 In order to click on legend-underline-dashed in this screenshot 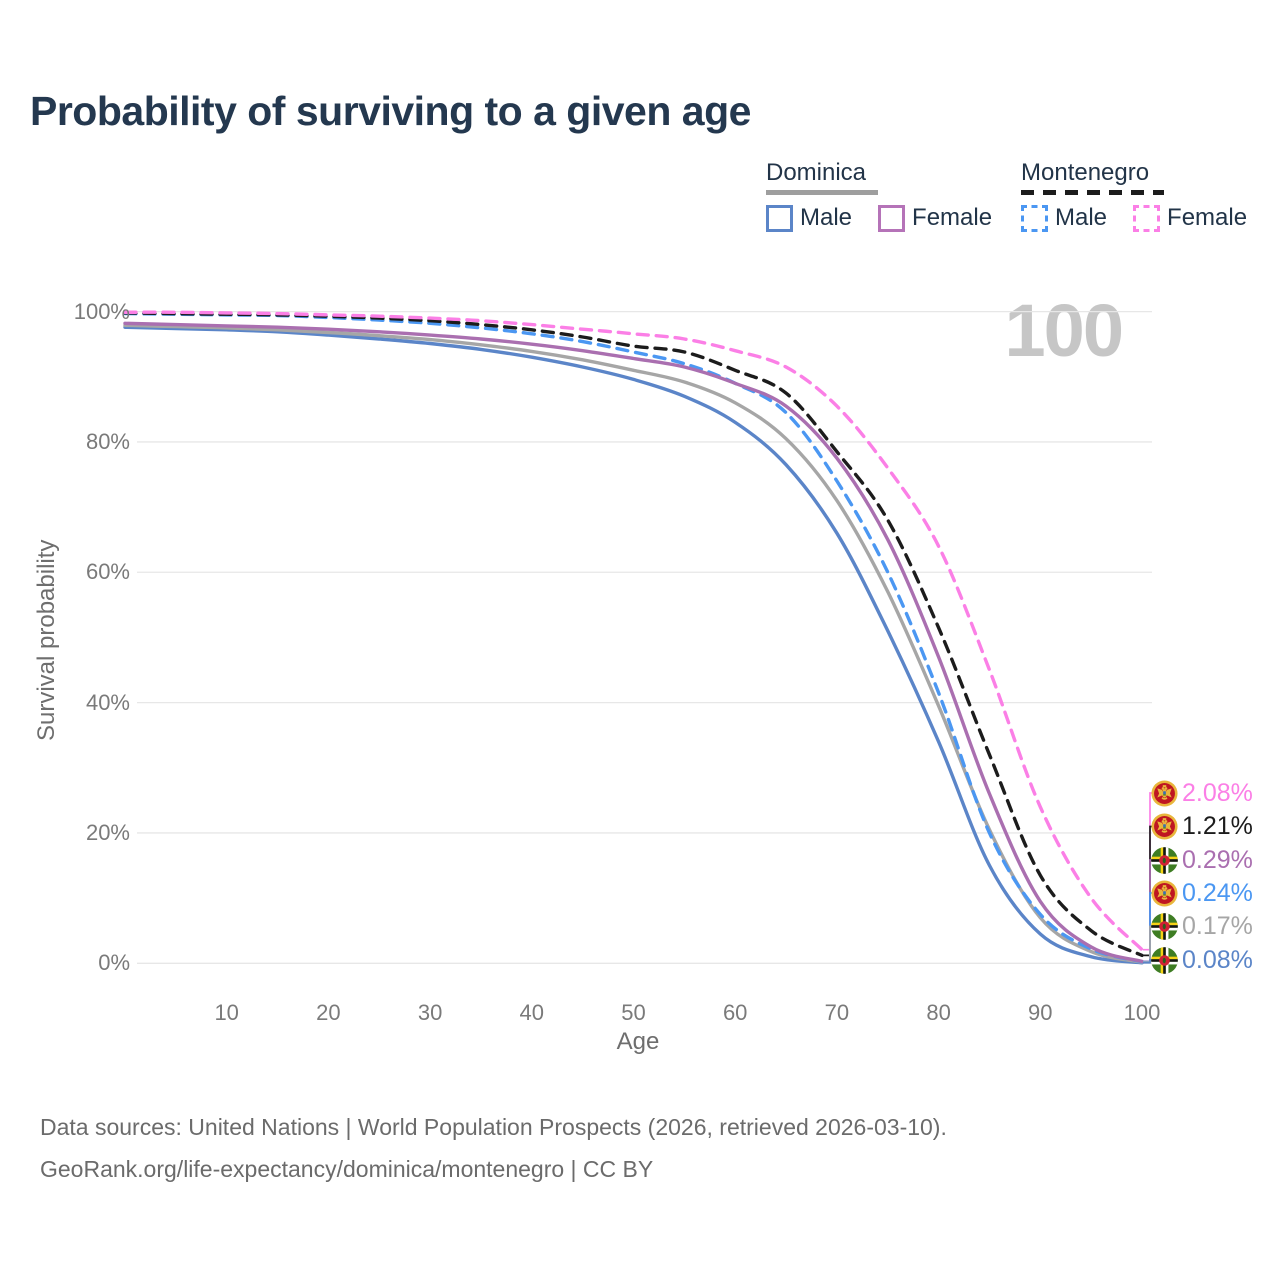, I will do `click(1092, 193)`.